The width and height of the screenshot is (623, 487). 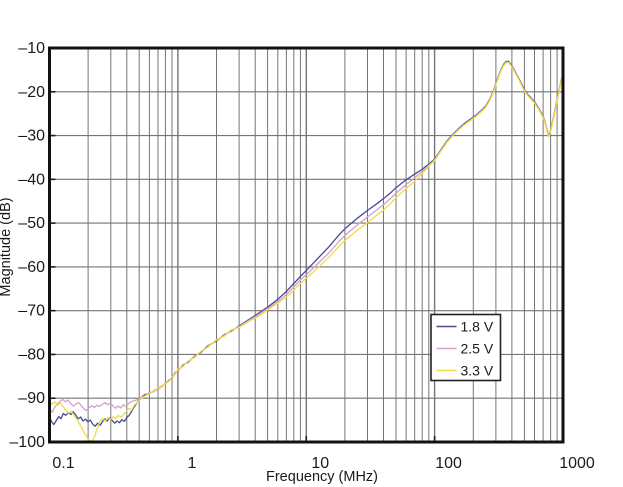 What do you see at coordinates (320, 463) in the screenshot?
I see `x-tick-label-10: 10` at bounding box center [320, 463].